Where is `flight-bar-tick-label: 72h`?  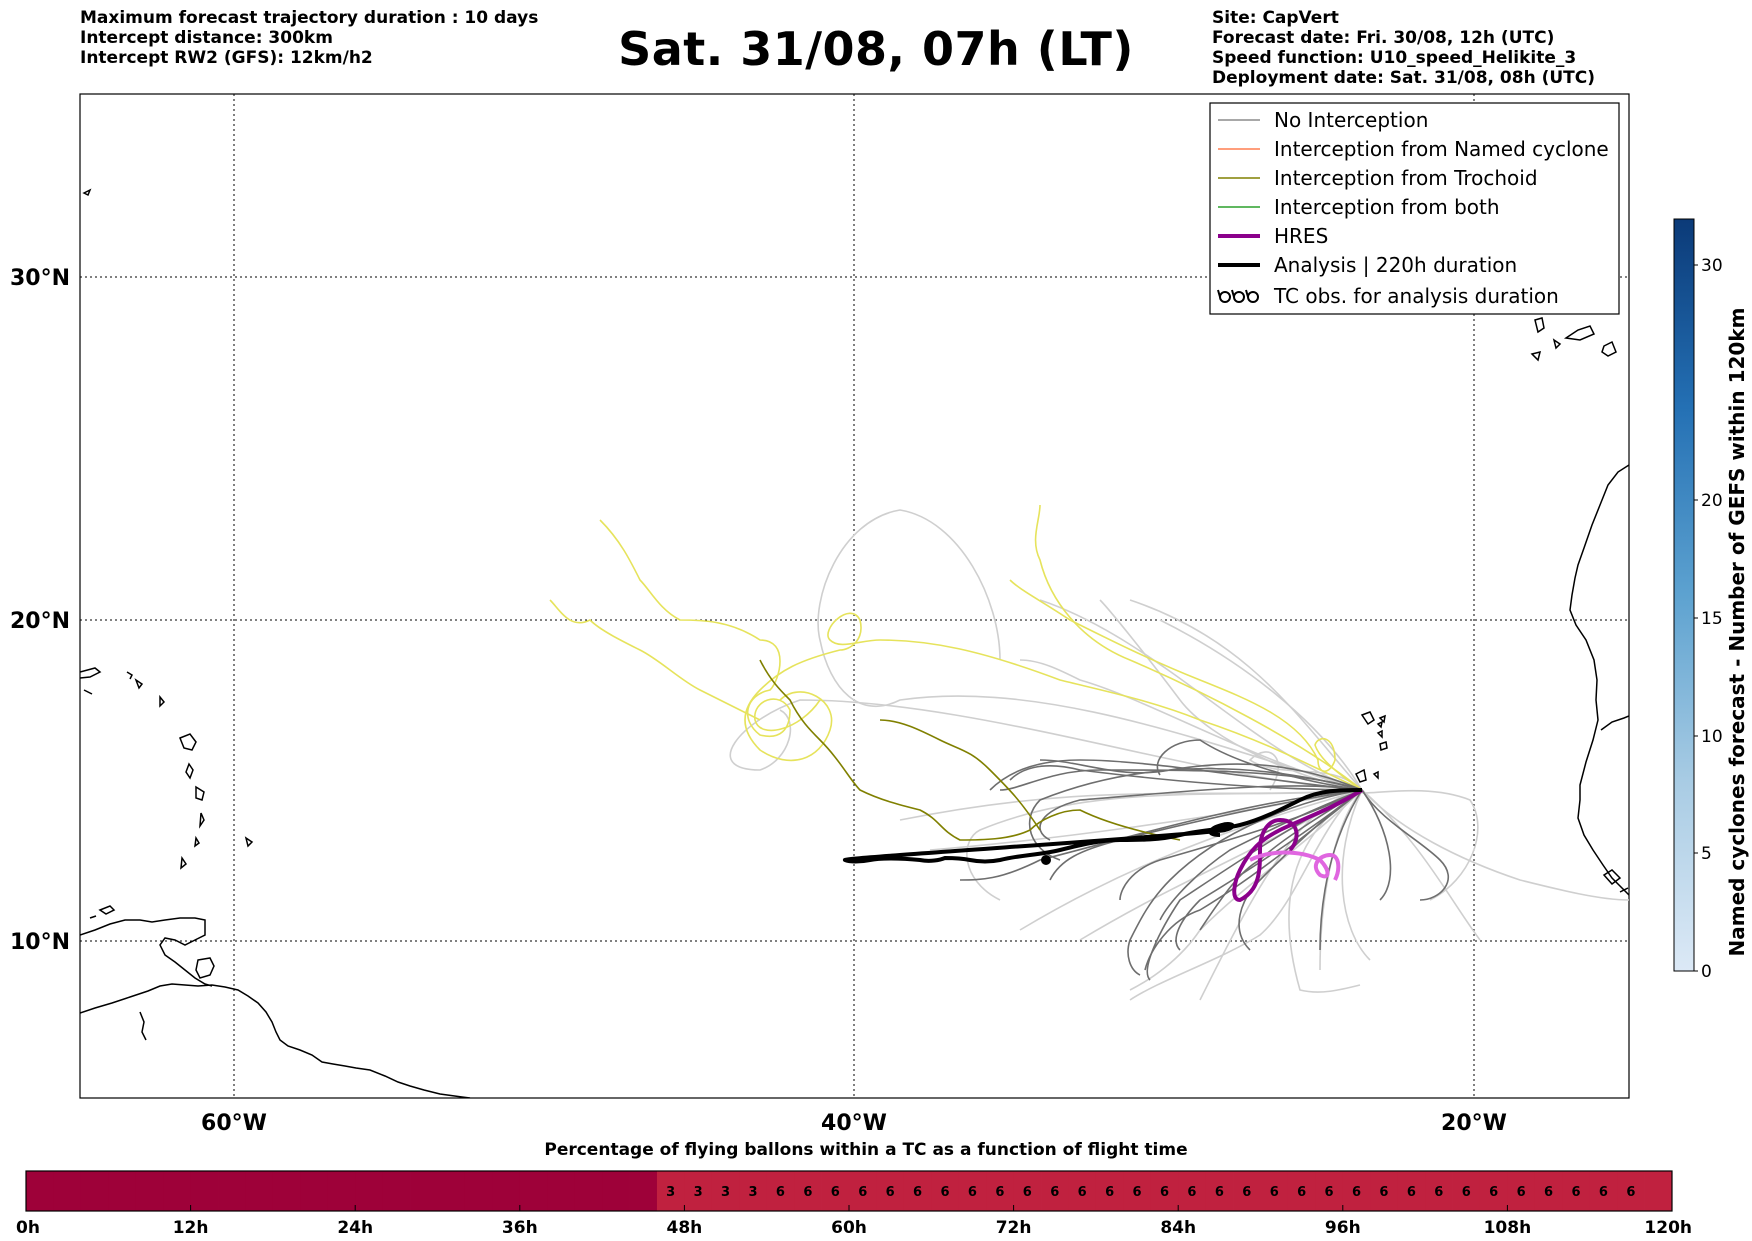 flight-bar-tick-label: 72h is located at coordinates (1014, 1228).